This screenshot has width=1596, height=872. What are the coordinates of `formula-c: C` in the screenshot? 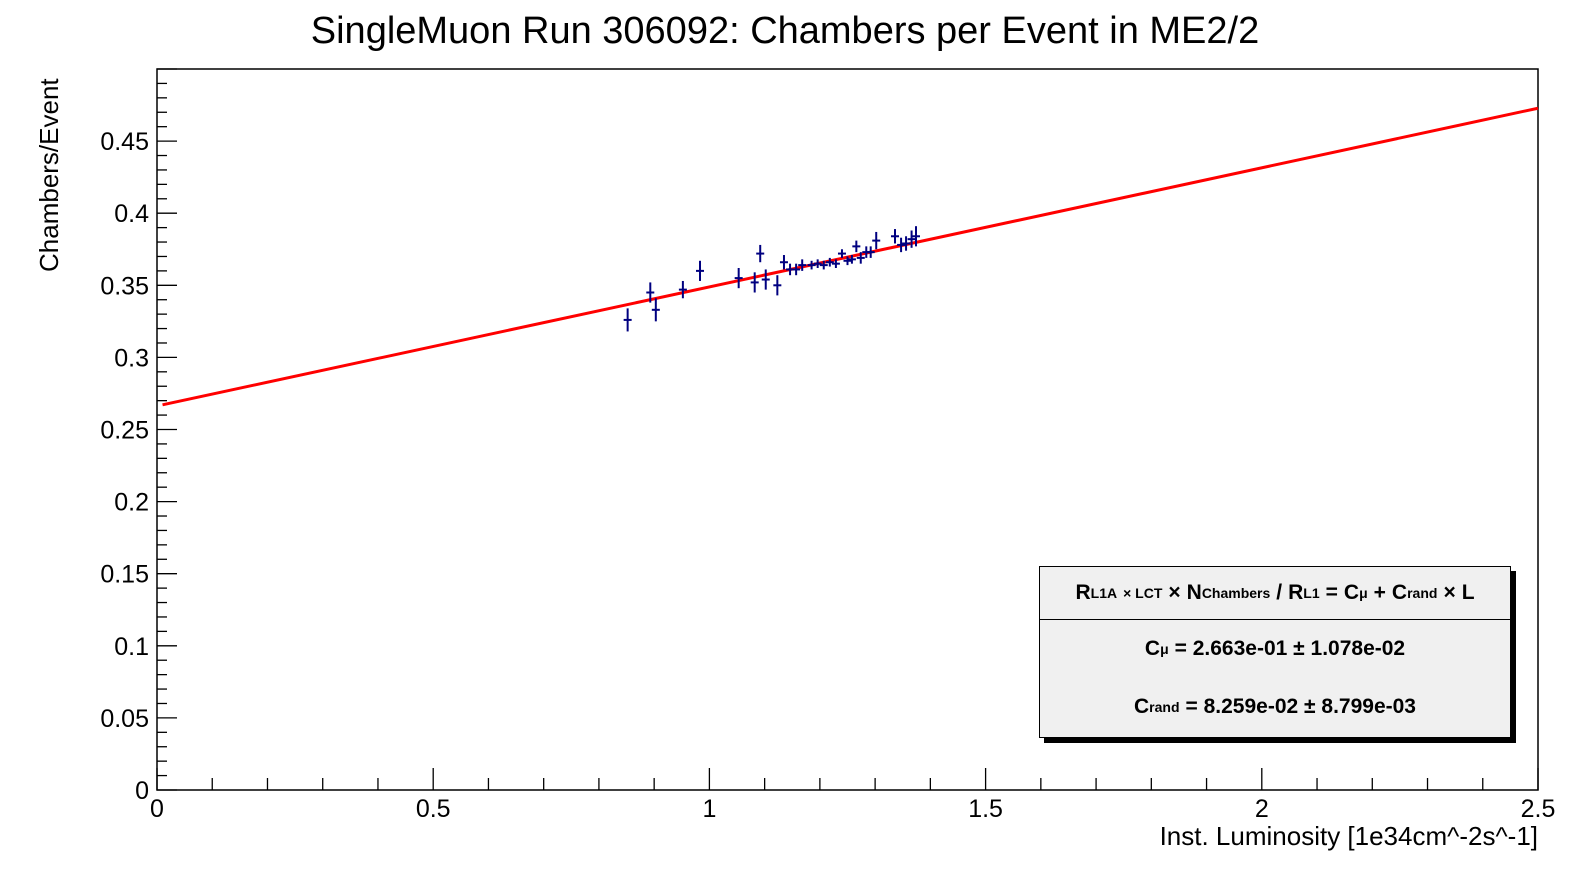 It's located at (1351, 592).